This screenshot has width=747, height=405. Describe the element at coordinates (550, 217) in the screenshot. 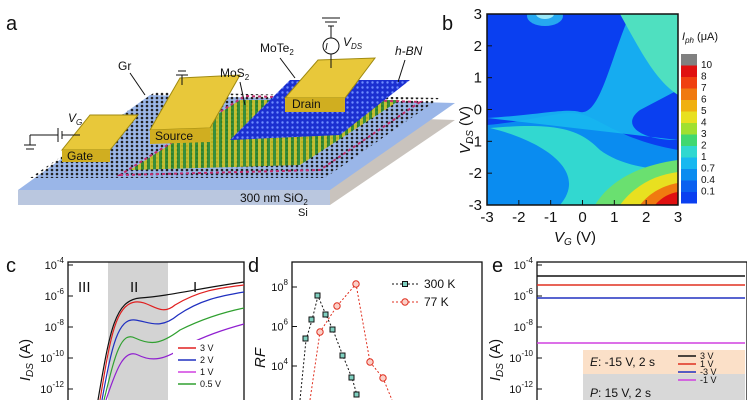

I see `x-tick-label: -1` at that location.